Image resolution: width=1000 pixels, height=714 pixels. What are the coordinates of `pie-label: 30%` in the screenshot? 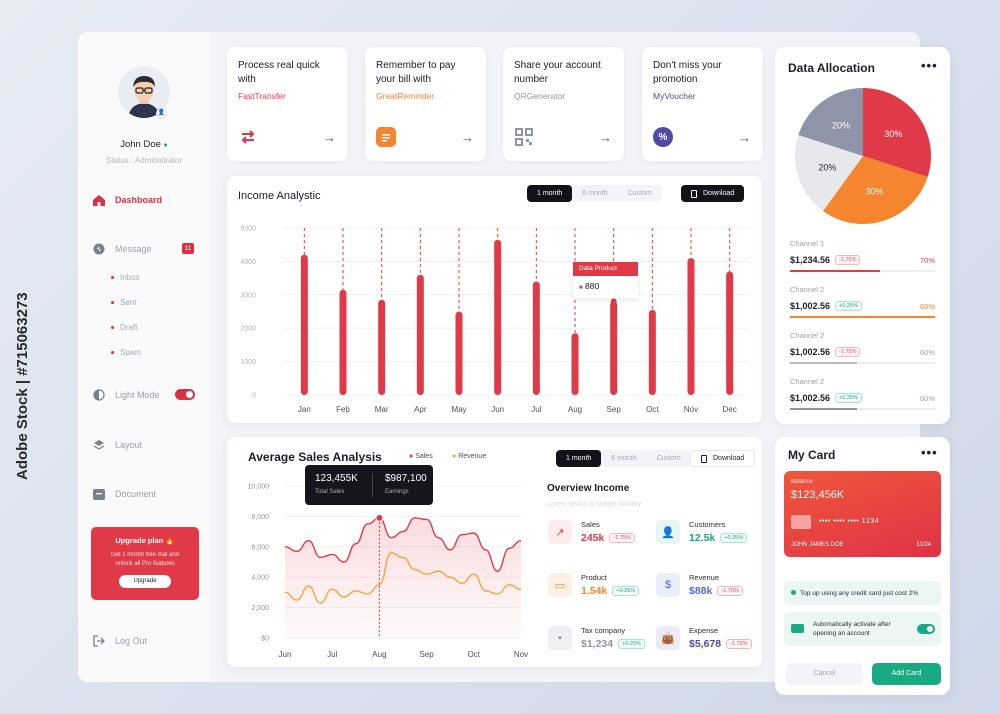 It's located at (893, 134).